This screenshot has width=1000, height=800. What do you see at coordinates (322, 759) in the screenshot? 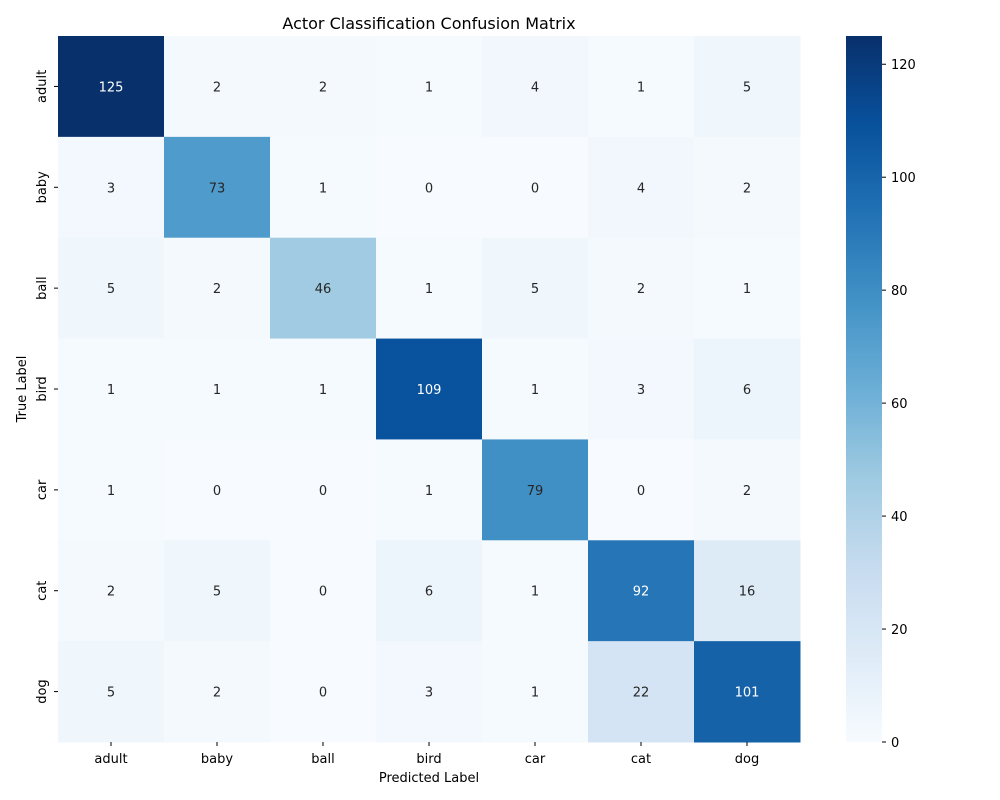
I see `x-tick-label: ball` at bounding box center [322, 759].